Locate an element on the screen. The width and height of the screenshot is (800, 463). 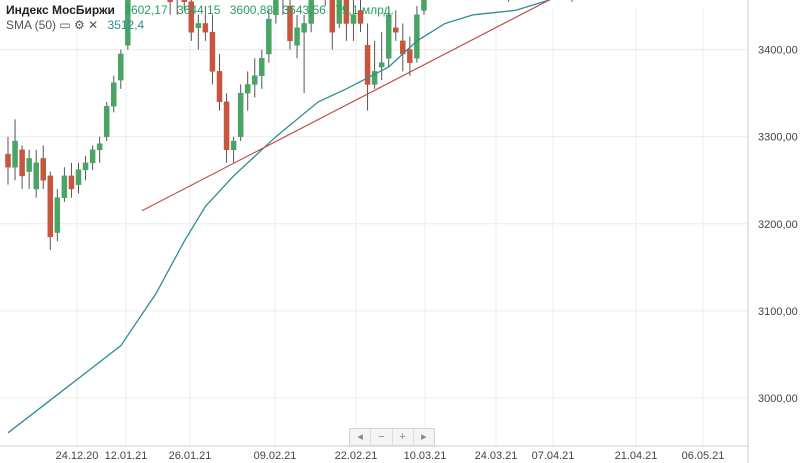
close-value: 3643,56 is located at coordinates (304, 10).